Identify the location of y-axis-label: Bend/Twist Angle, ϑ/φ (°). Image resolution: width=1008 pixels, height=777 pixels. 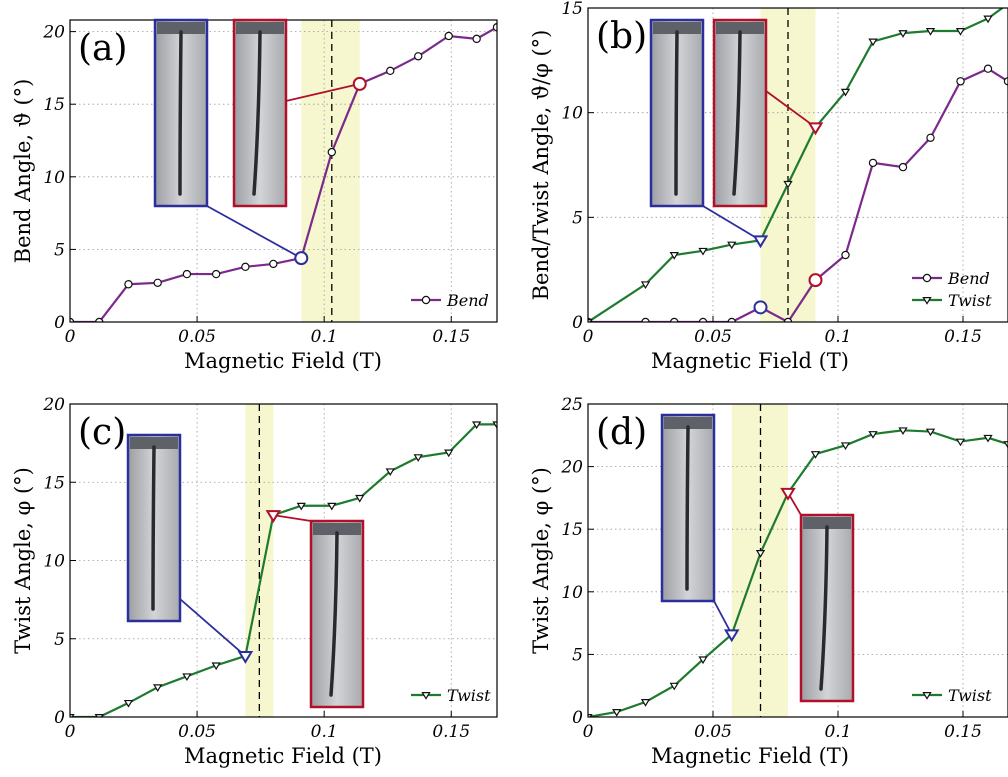
(541, 165).